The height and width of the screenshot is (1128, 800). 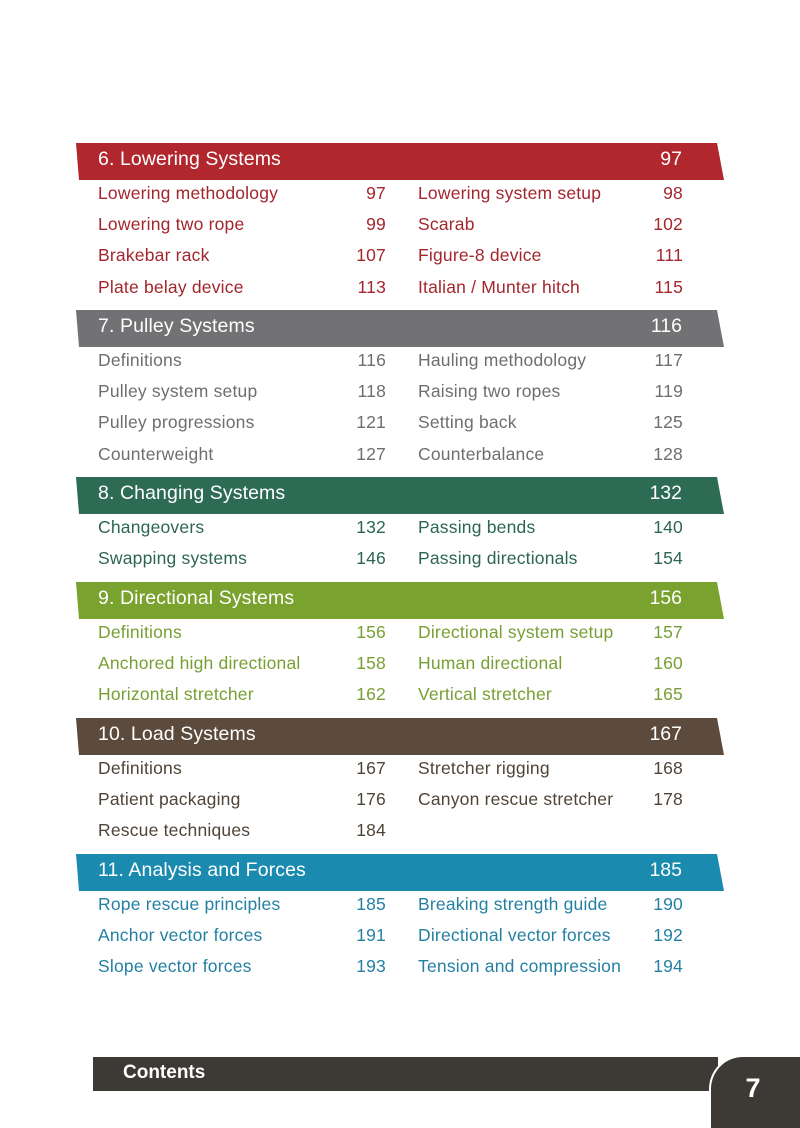 What do you see at coordinates (178, 391) in the screenshot?
I see `toc-entry: Pulley system setup` at bounding box center [178, 391].